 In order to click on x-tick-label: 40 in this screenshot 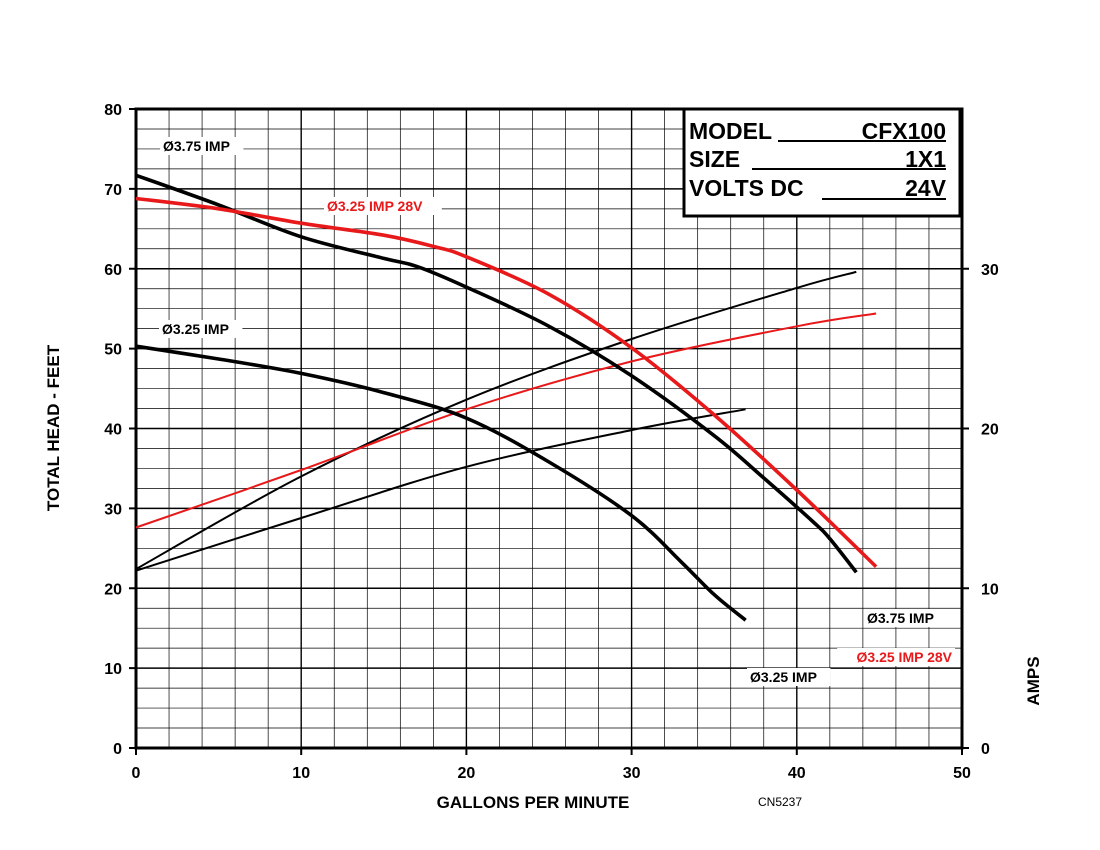, I will do `click(797, 773)`.